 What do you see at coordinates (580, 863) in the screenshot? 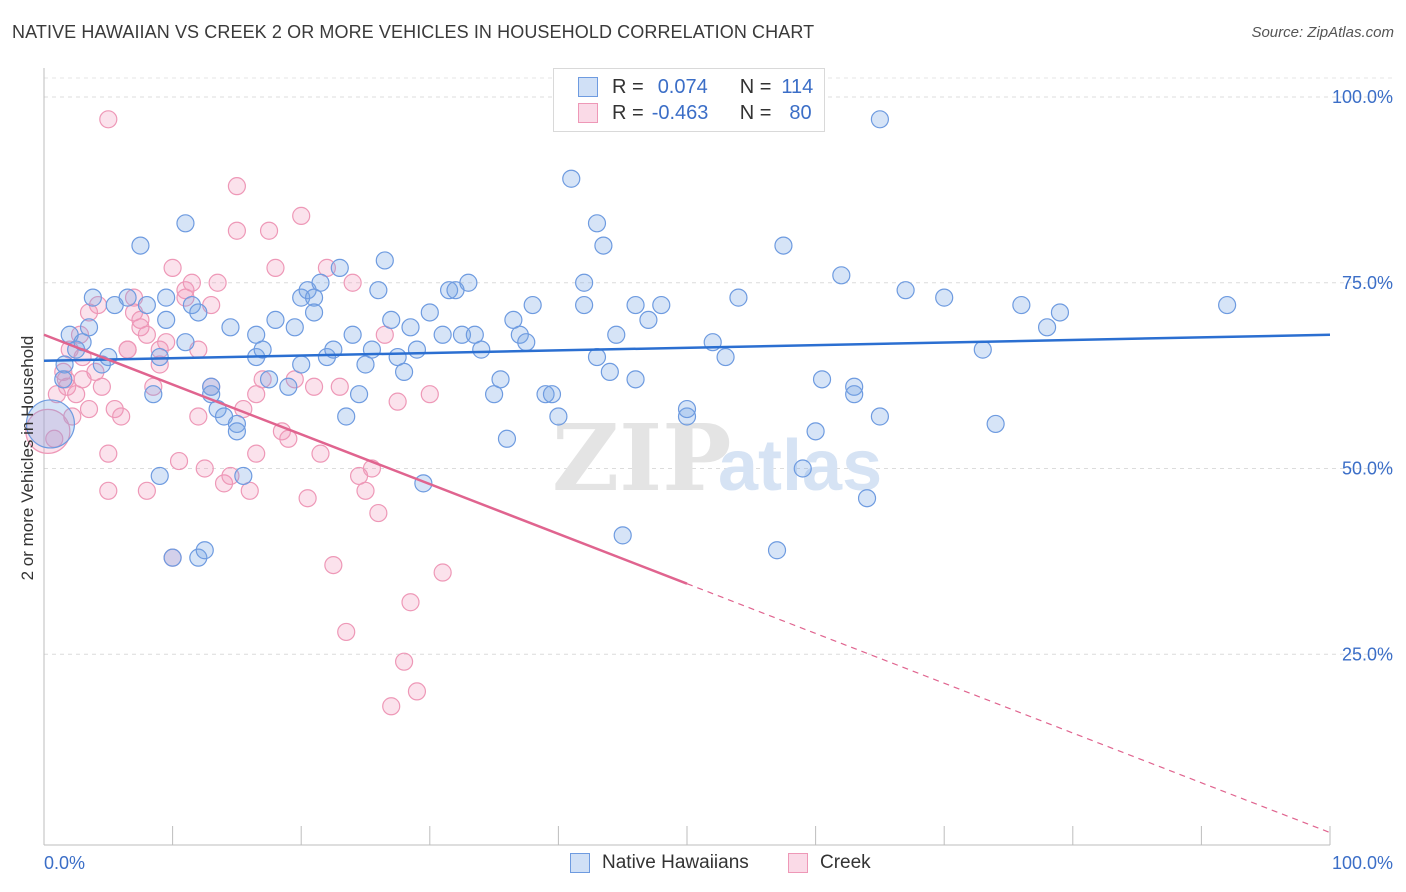
I see `series-swatch-blue` at bounding box center [580, 863].